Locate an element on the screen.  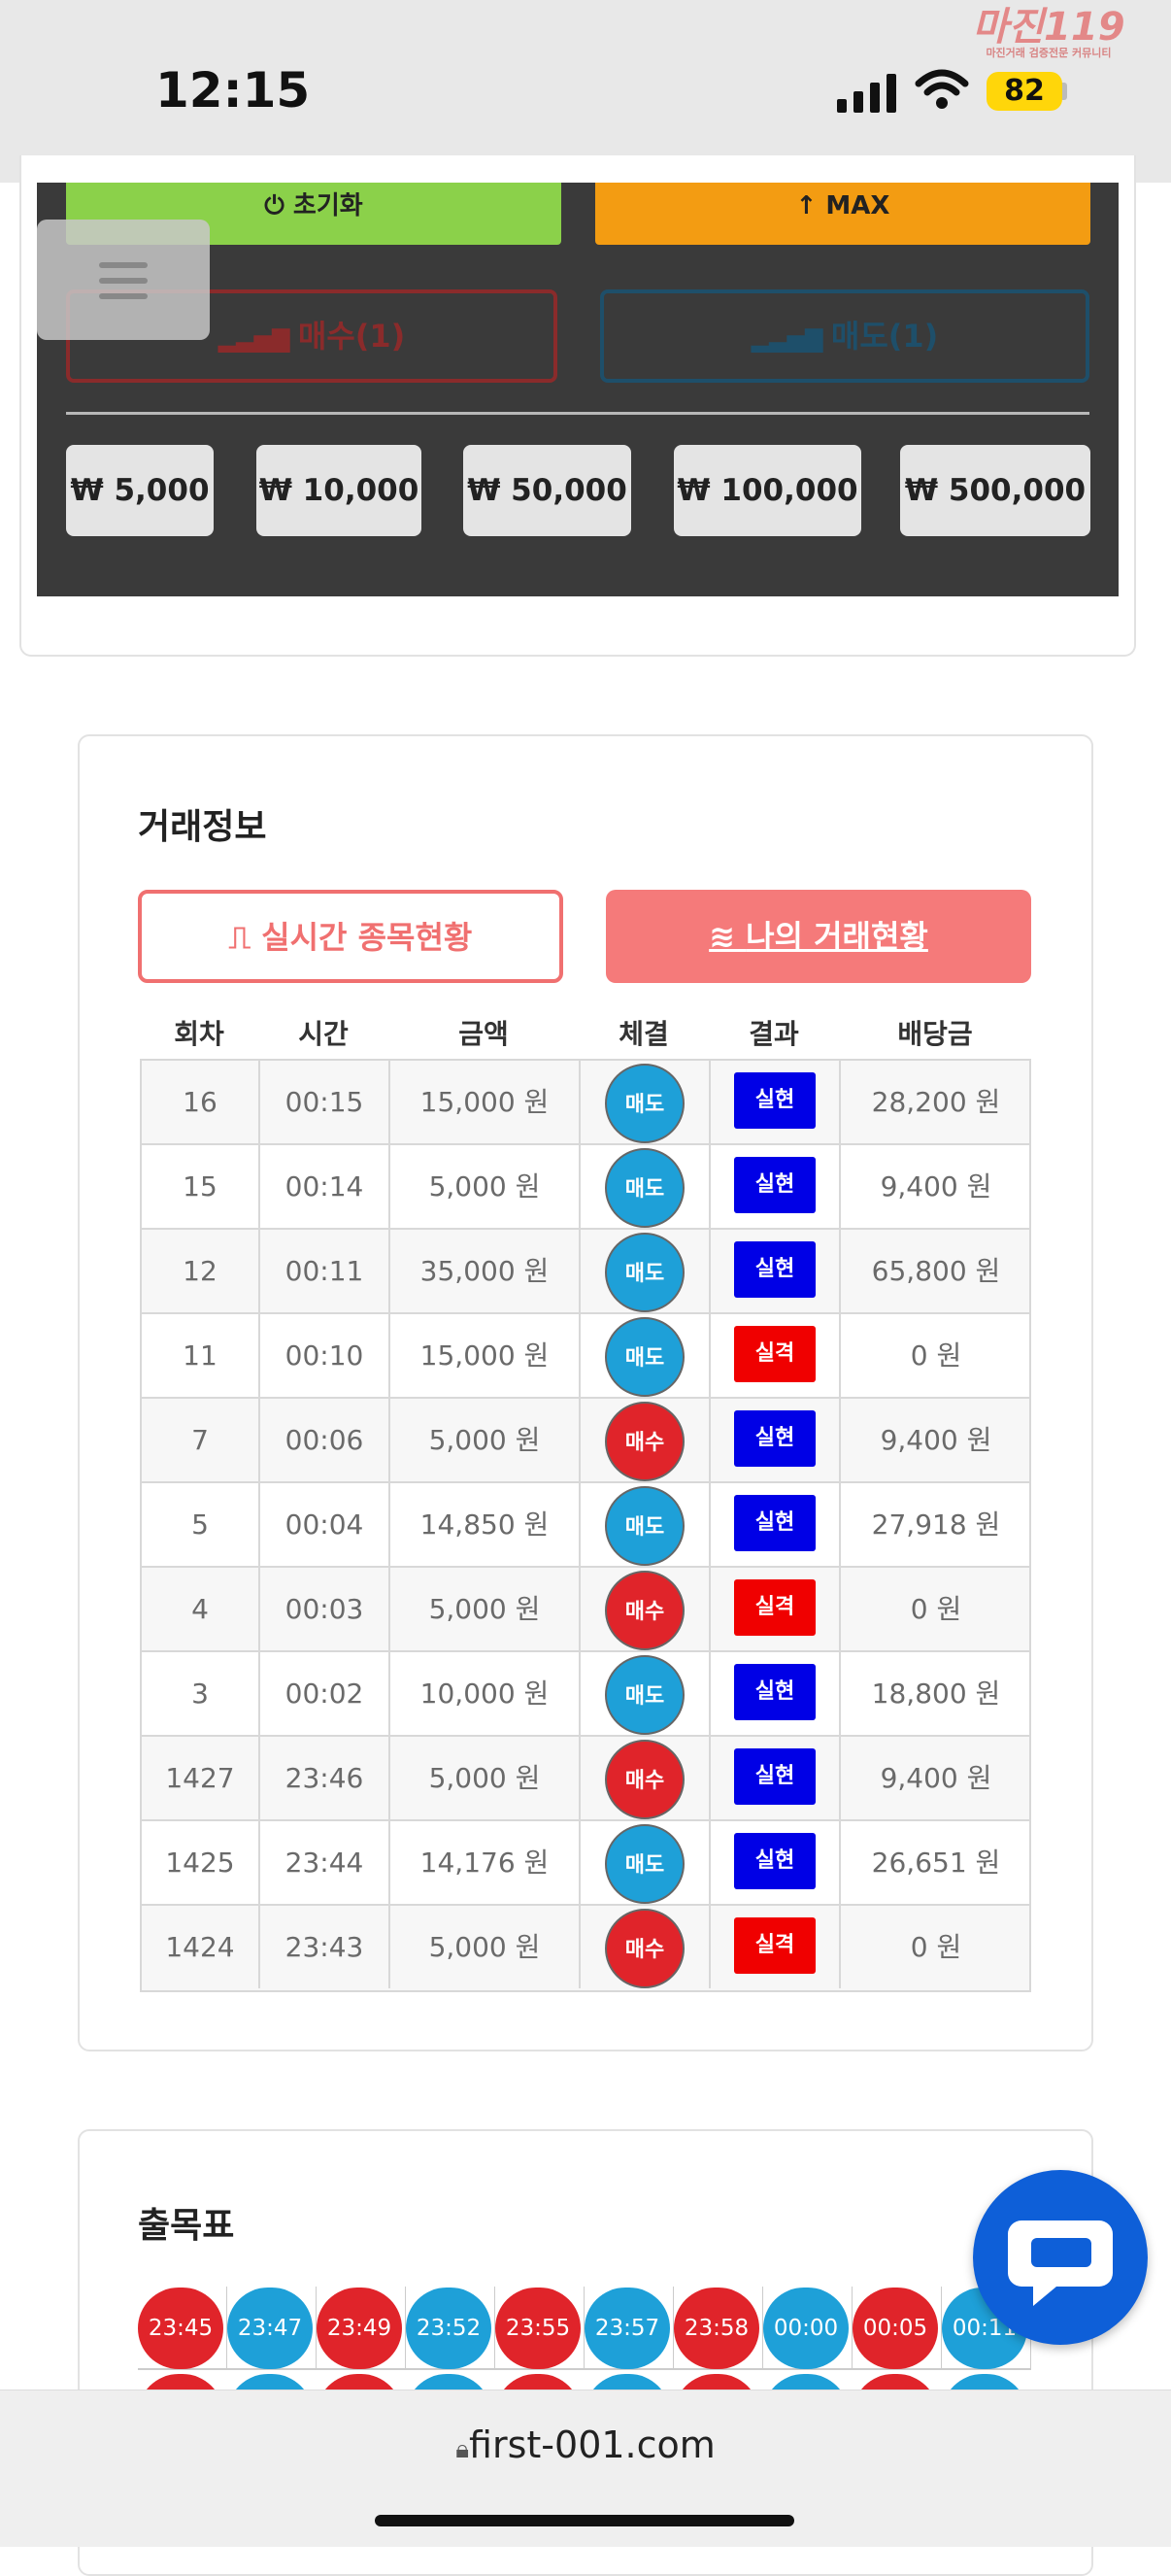
signal-bars-icon: ▂▃▅▇ is located at coordinates (257, 339).